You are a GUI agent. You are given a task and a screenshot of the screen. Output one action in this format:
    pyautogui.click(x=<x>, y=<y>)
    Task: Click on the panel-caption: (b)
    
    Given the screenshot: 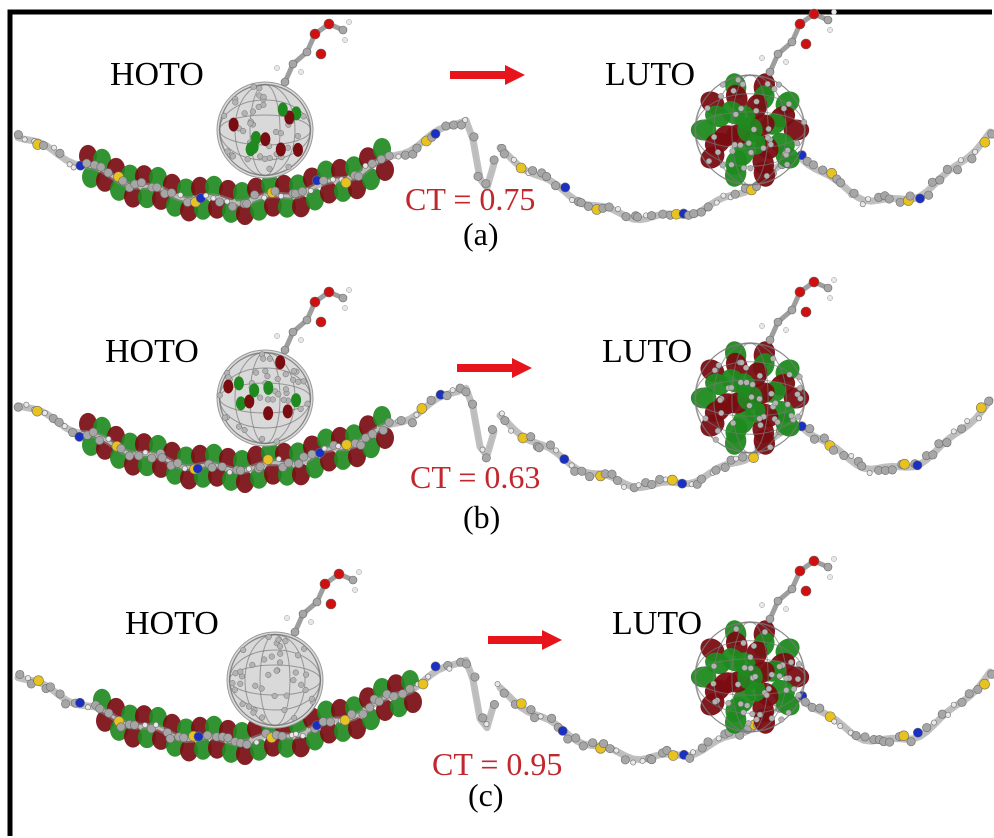 What is the action you would take?
    pyautogui.click(x=481, y=517)
    